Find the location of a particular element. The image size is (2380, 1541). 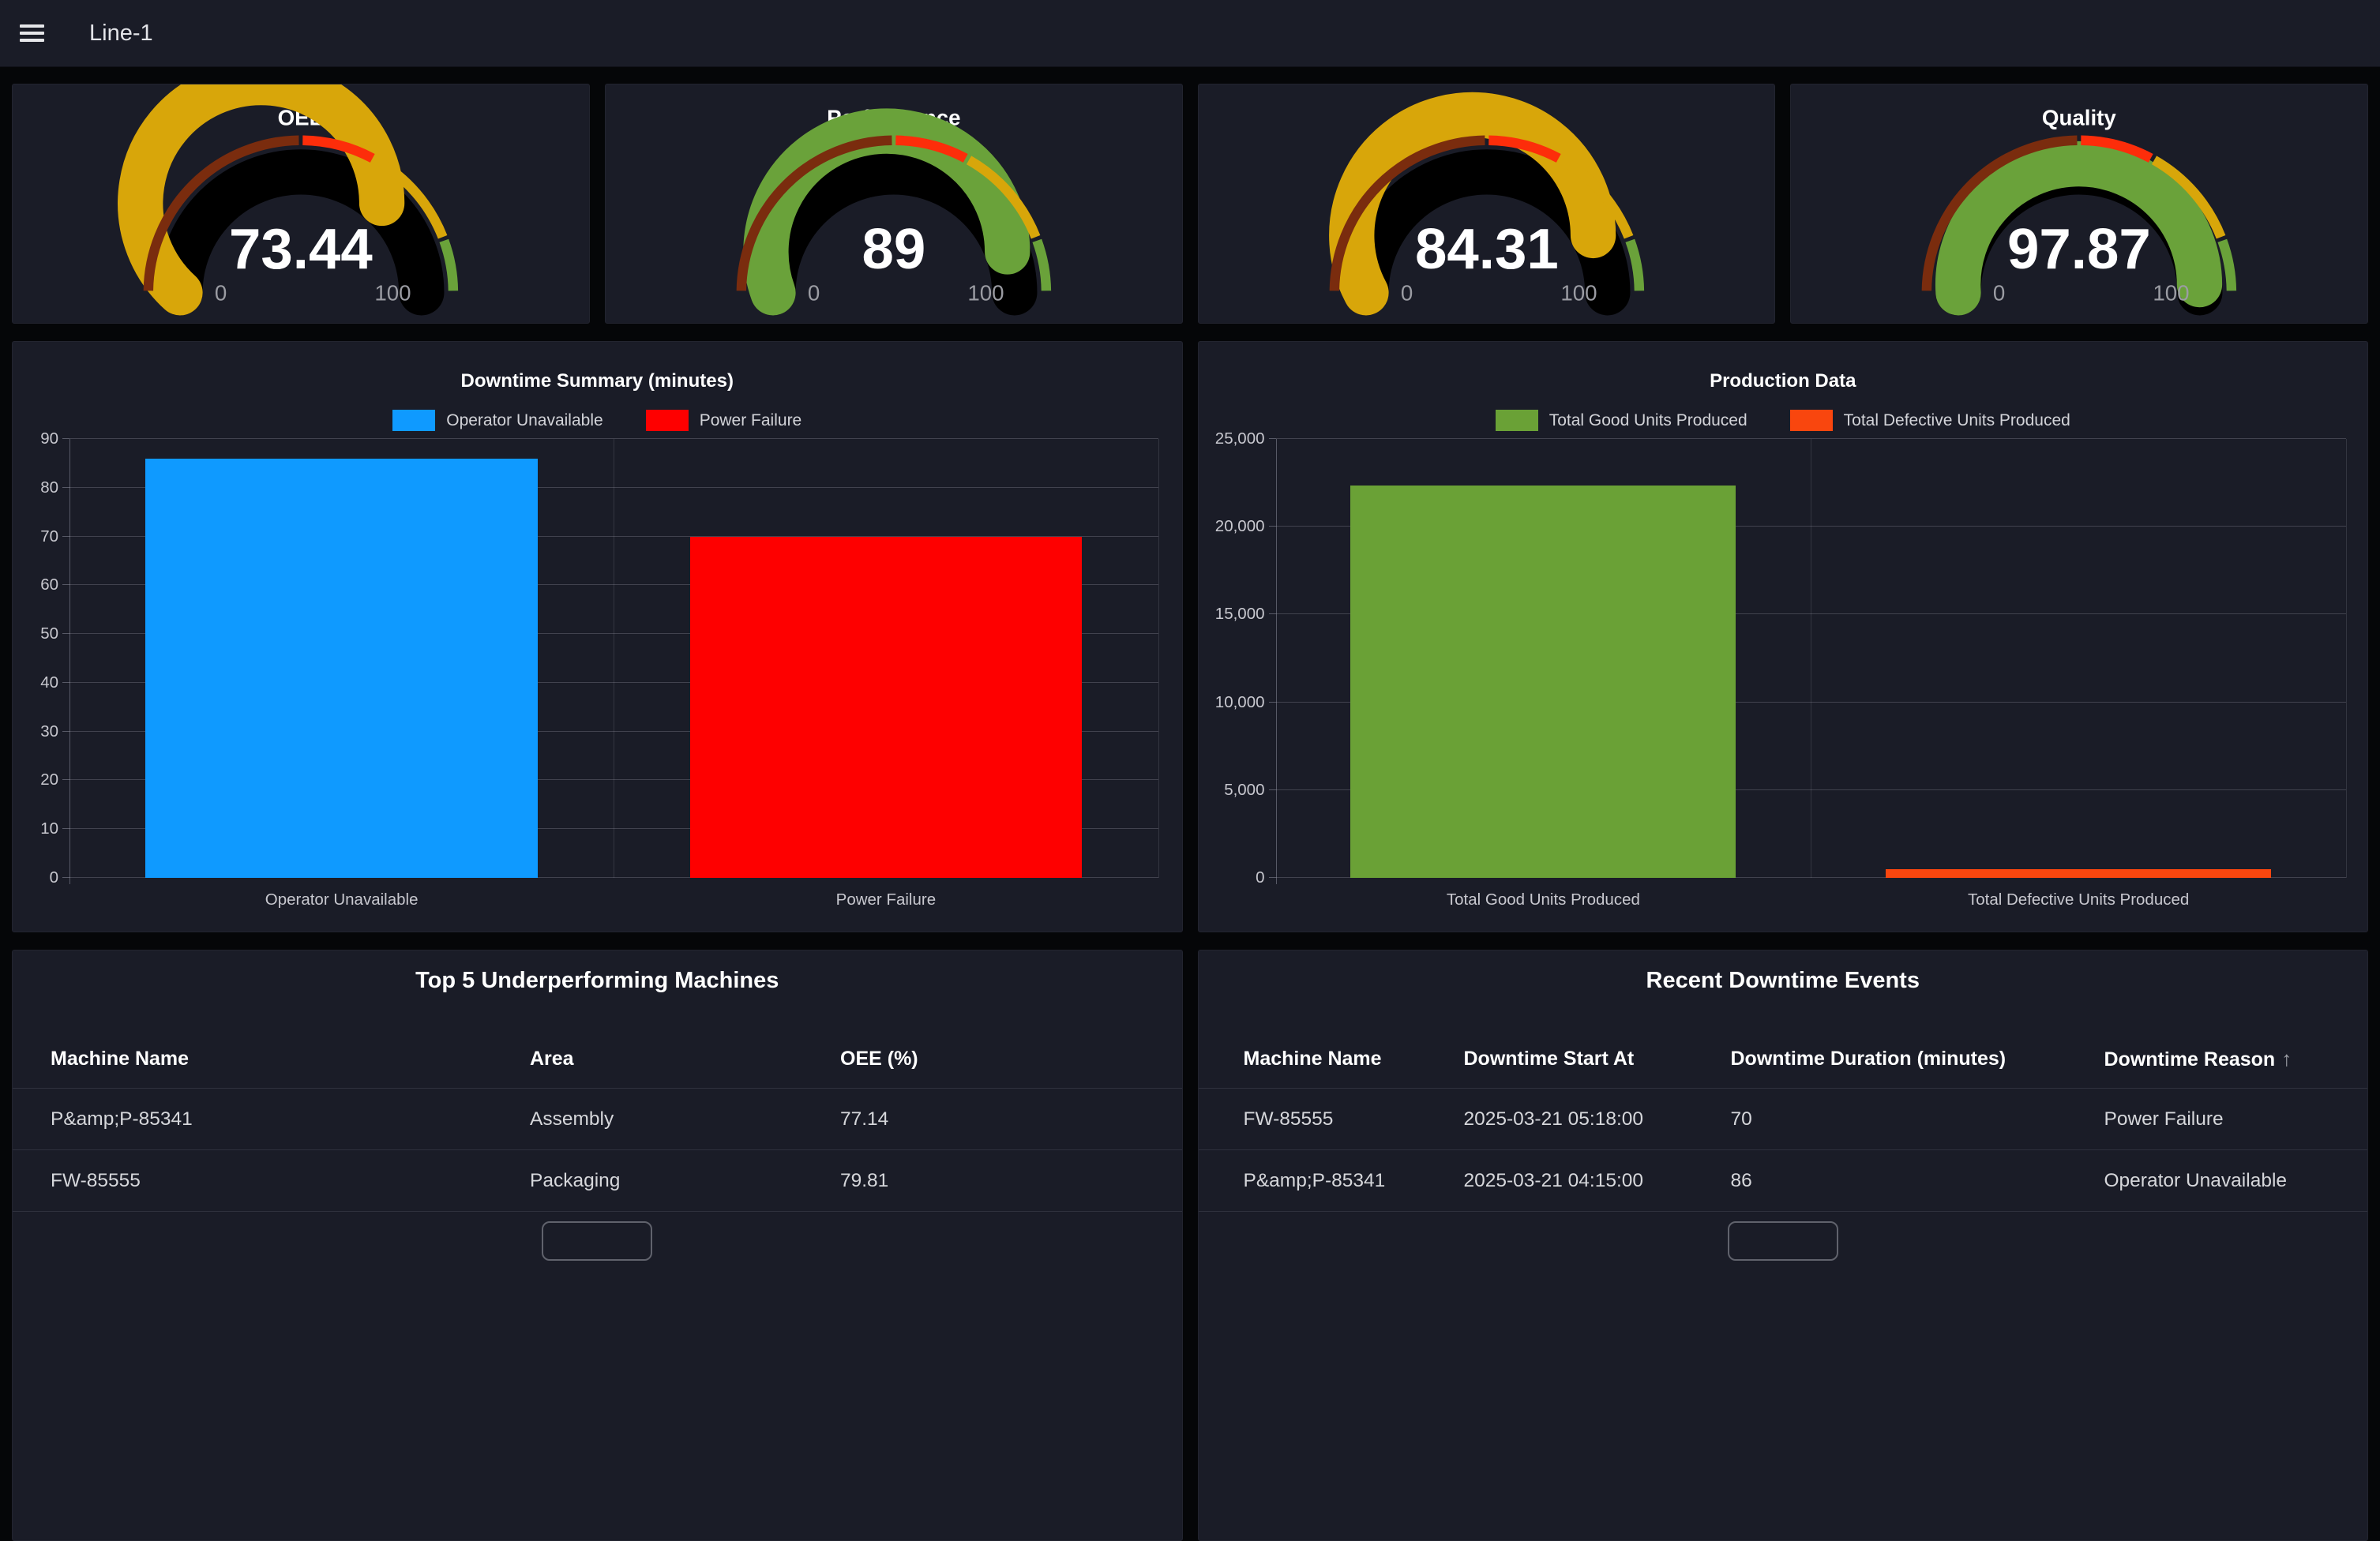

panel-title: Top 5 Underperforming Machines is located at coordinates (597, 981).